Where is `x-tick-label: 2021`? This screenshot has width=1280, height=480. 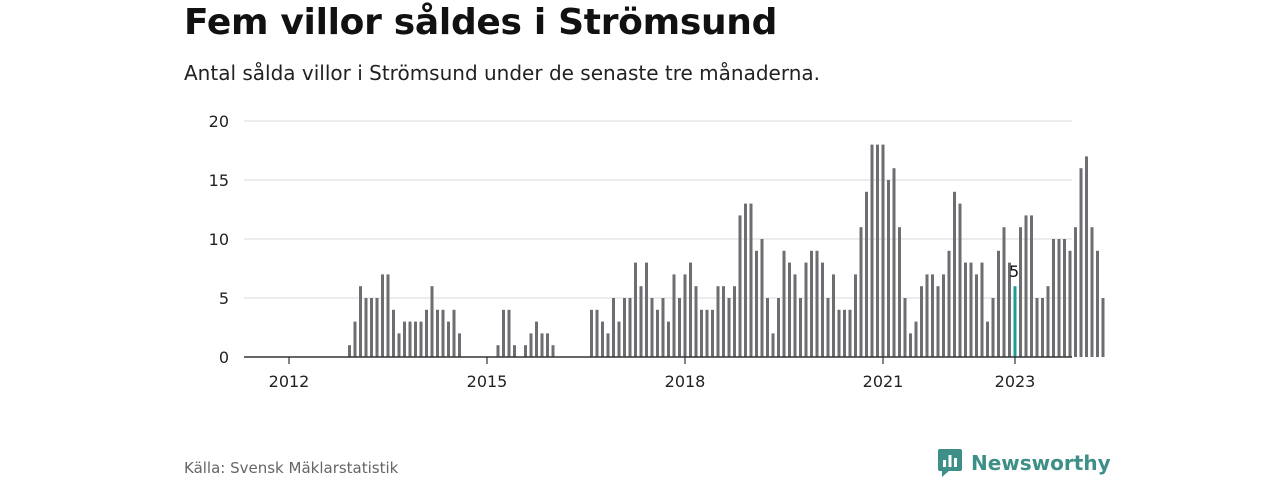
x-tick-label: 2021 is located at coordinates (883, 381).